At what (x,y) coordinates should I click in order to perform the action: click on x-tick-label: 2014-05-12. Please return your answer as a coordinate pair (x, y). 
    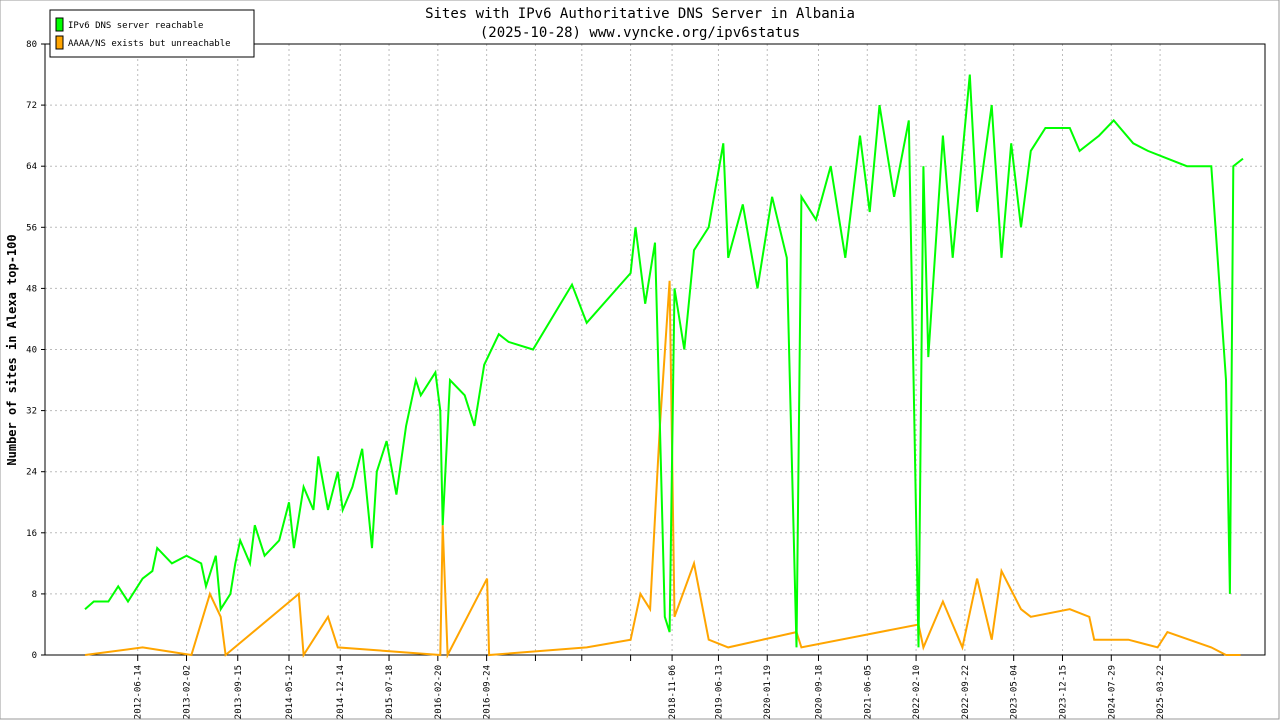
    Looking at the image, I should click on (290, 692).